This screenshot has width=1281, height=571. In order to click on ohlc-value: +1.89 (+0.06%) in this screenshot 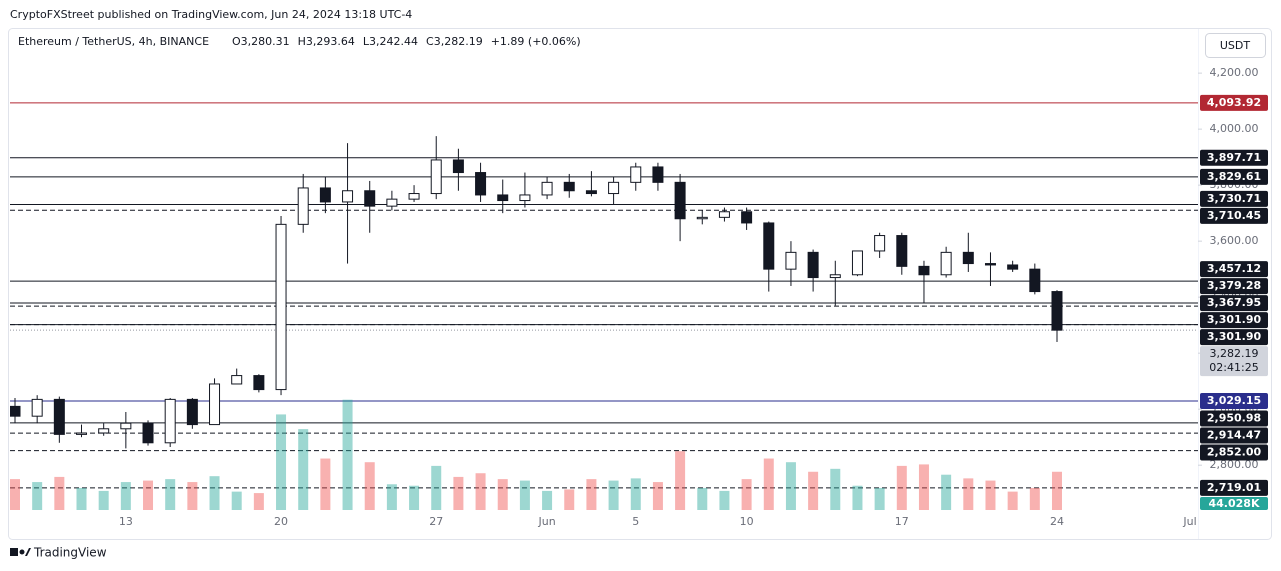, I will do `click(536, 41)`.